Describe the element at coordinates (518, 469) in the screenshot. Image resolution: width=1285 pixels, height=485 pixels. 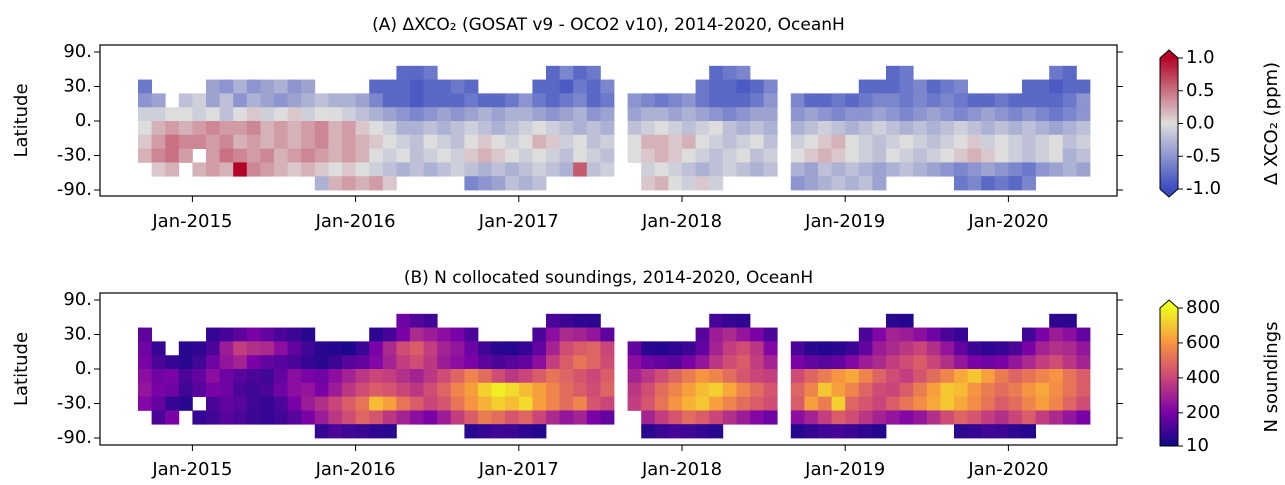
I see `x-tick-label: Jan-2017` at that location.